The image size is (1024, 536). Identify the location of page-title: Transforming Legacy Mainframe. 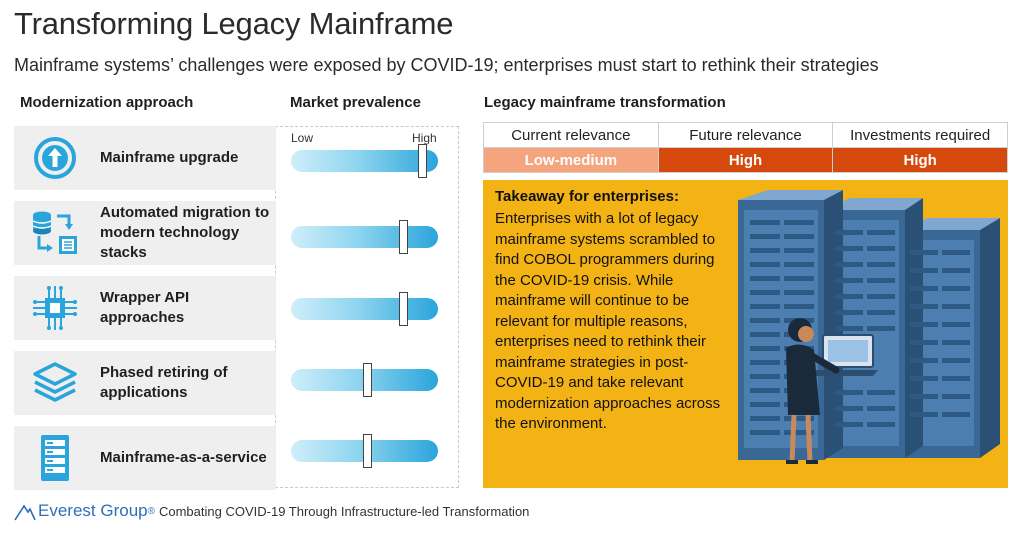
(234, 23).